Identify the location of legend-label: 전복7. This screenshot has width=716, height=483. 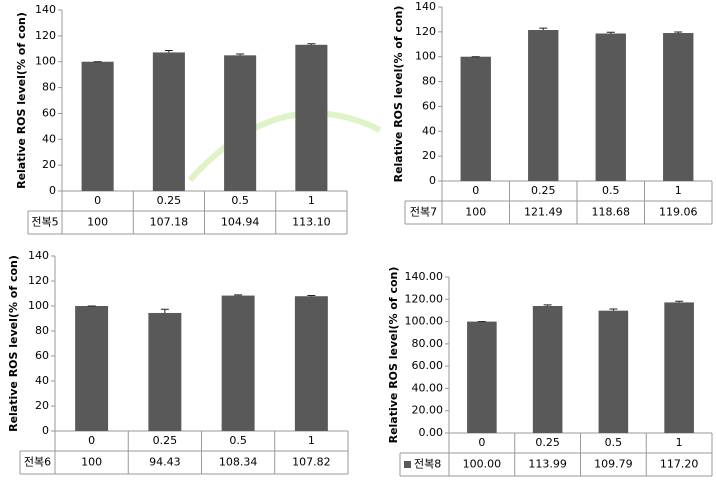
(423, 212).